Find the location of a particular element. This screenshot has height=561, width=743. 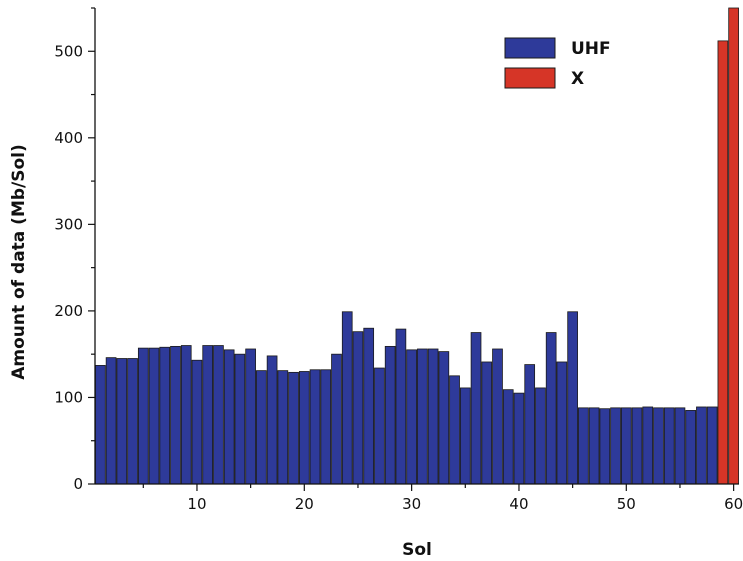

x-tick-label: 20 is located at coordinates (304, 504).